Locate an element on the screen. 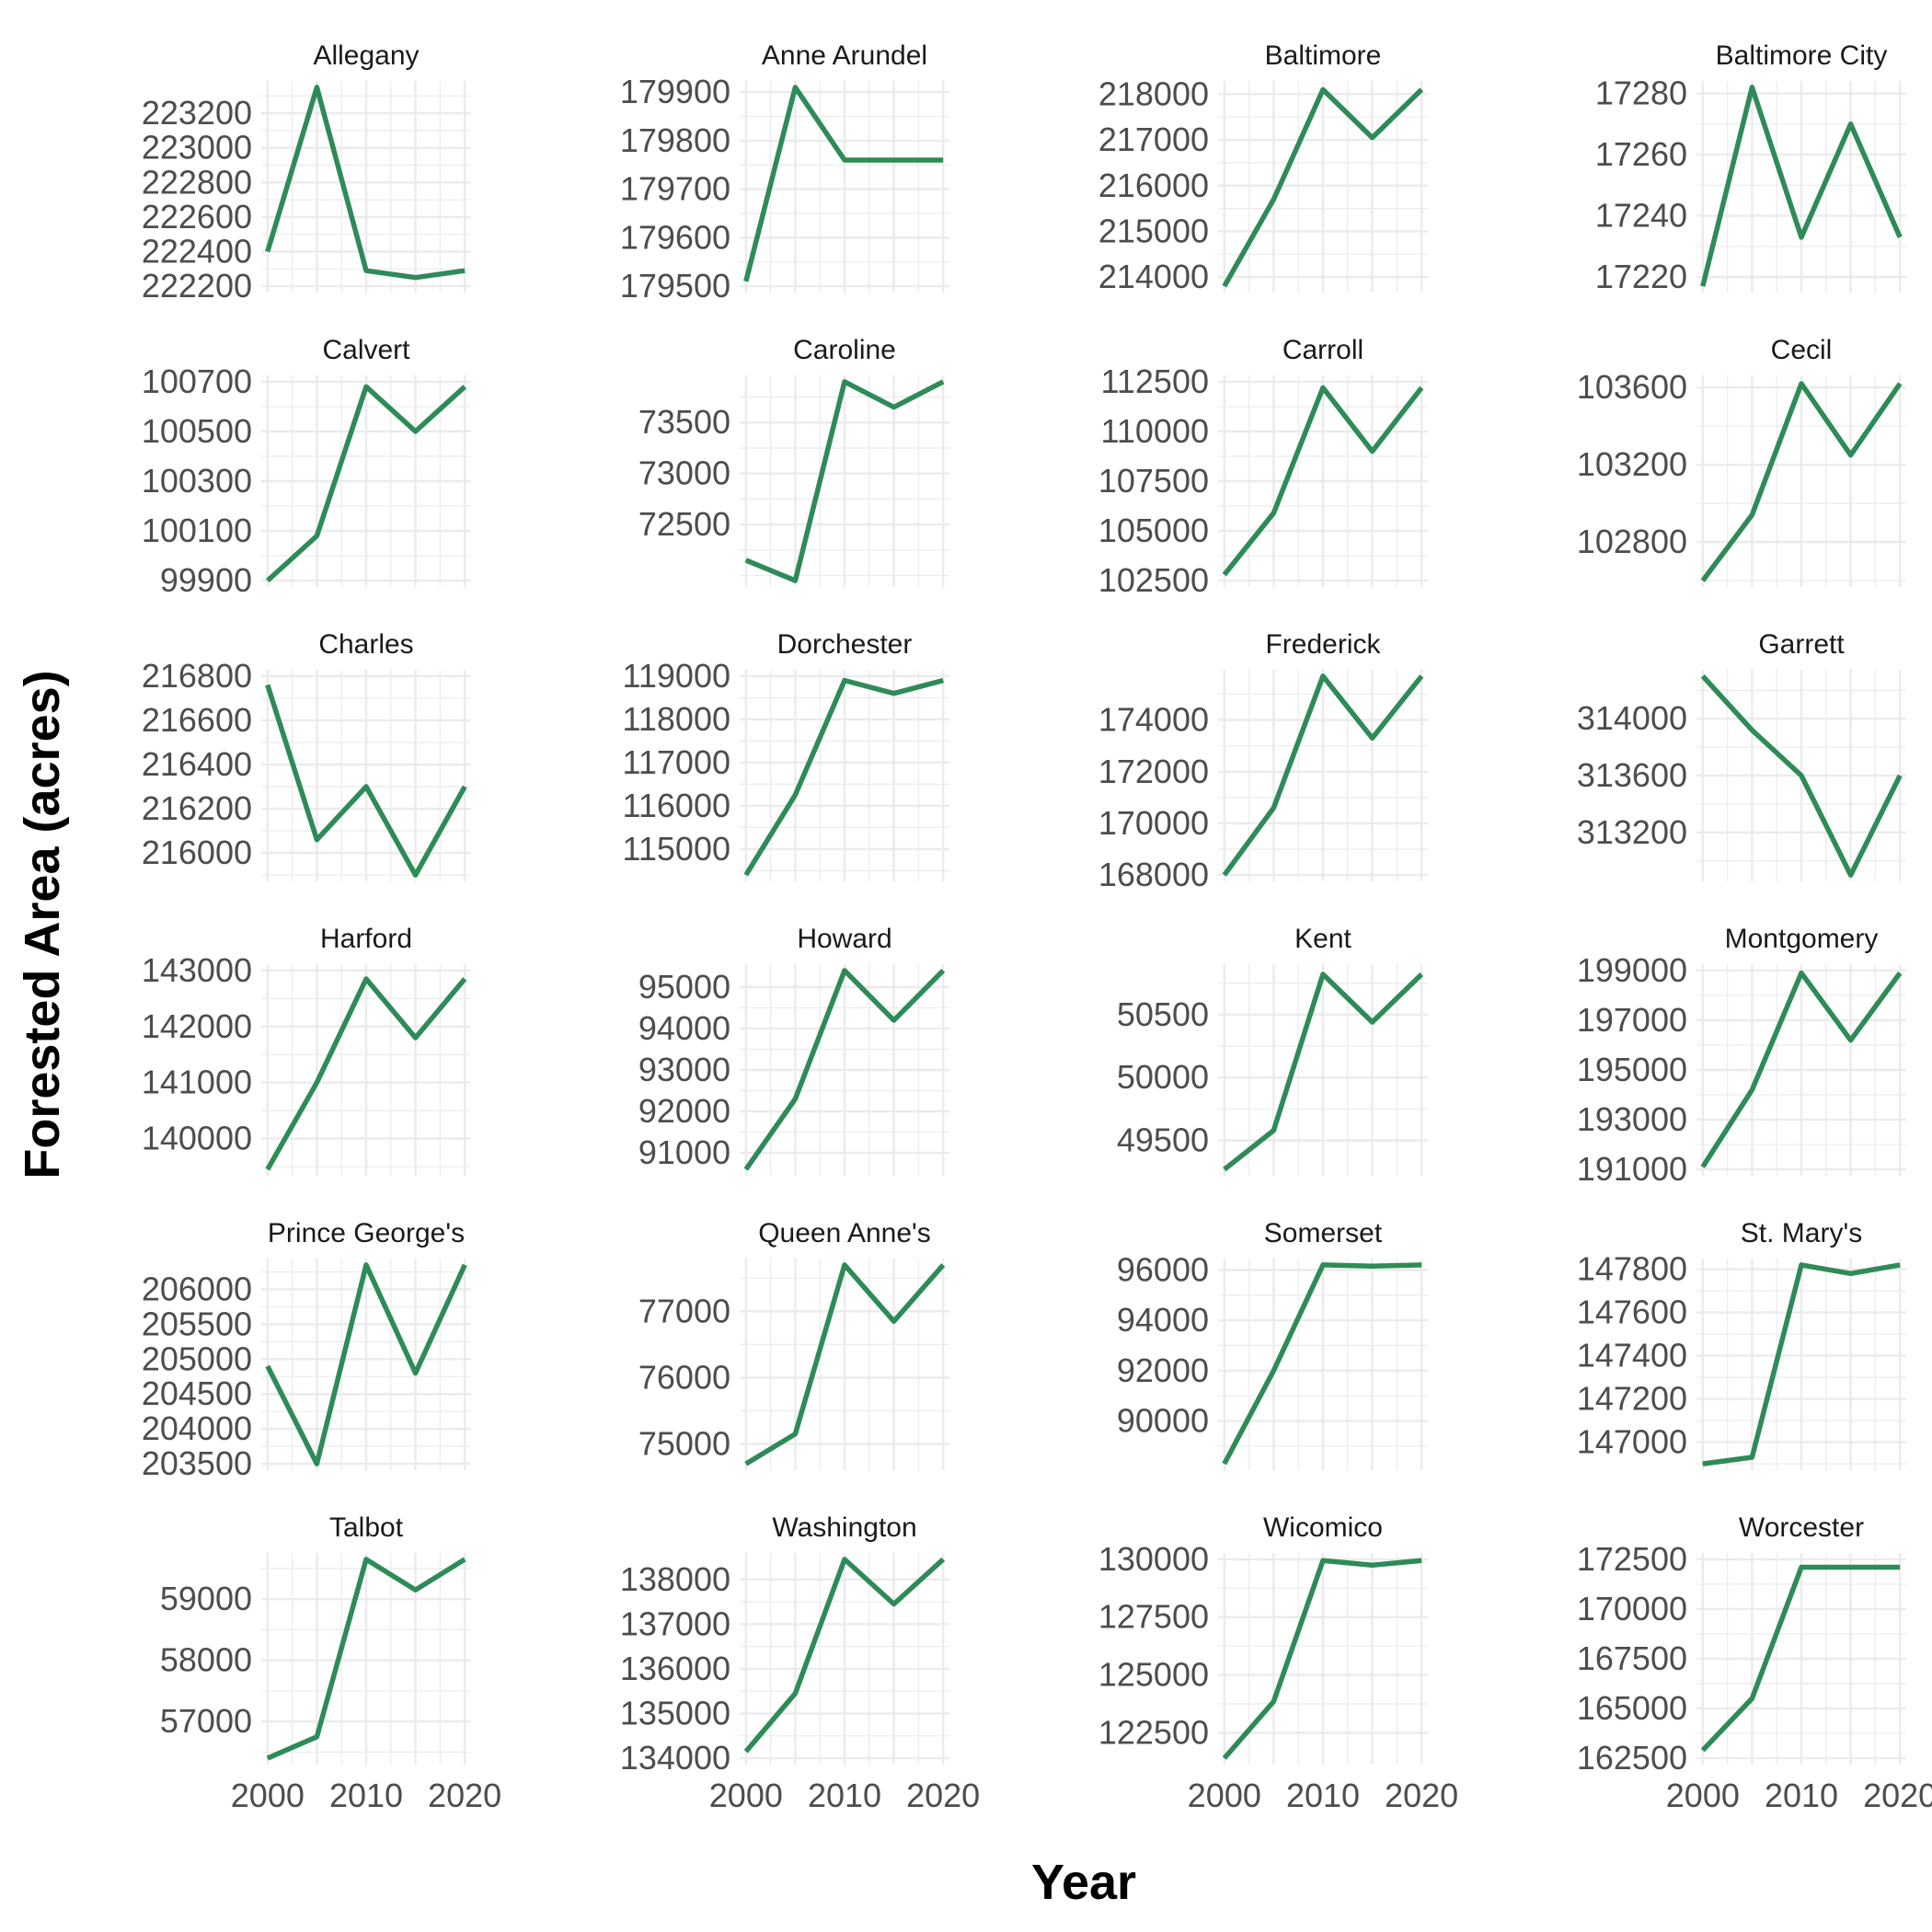  y-tick-label: 179500 is located at coordinates (675, 286).